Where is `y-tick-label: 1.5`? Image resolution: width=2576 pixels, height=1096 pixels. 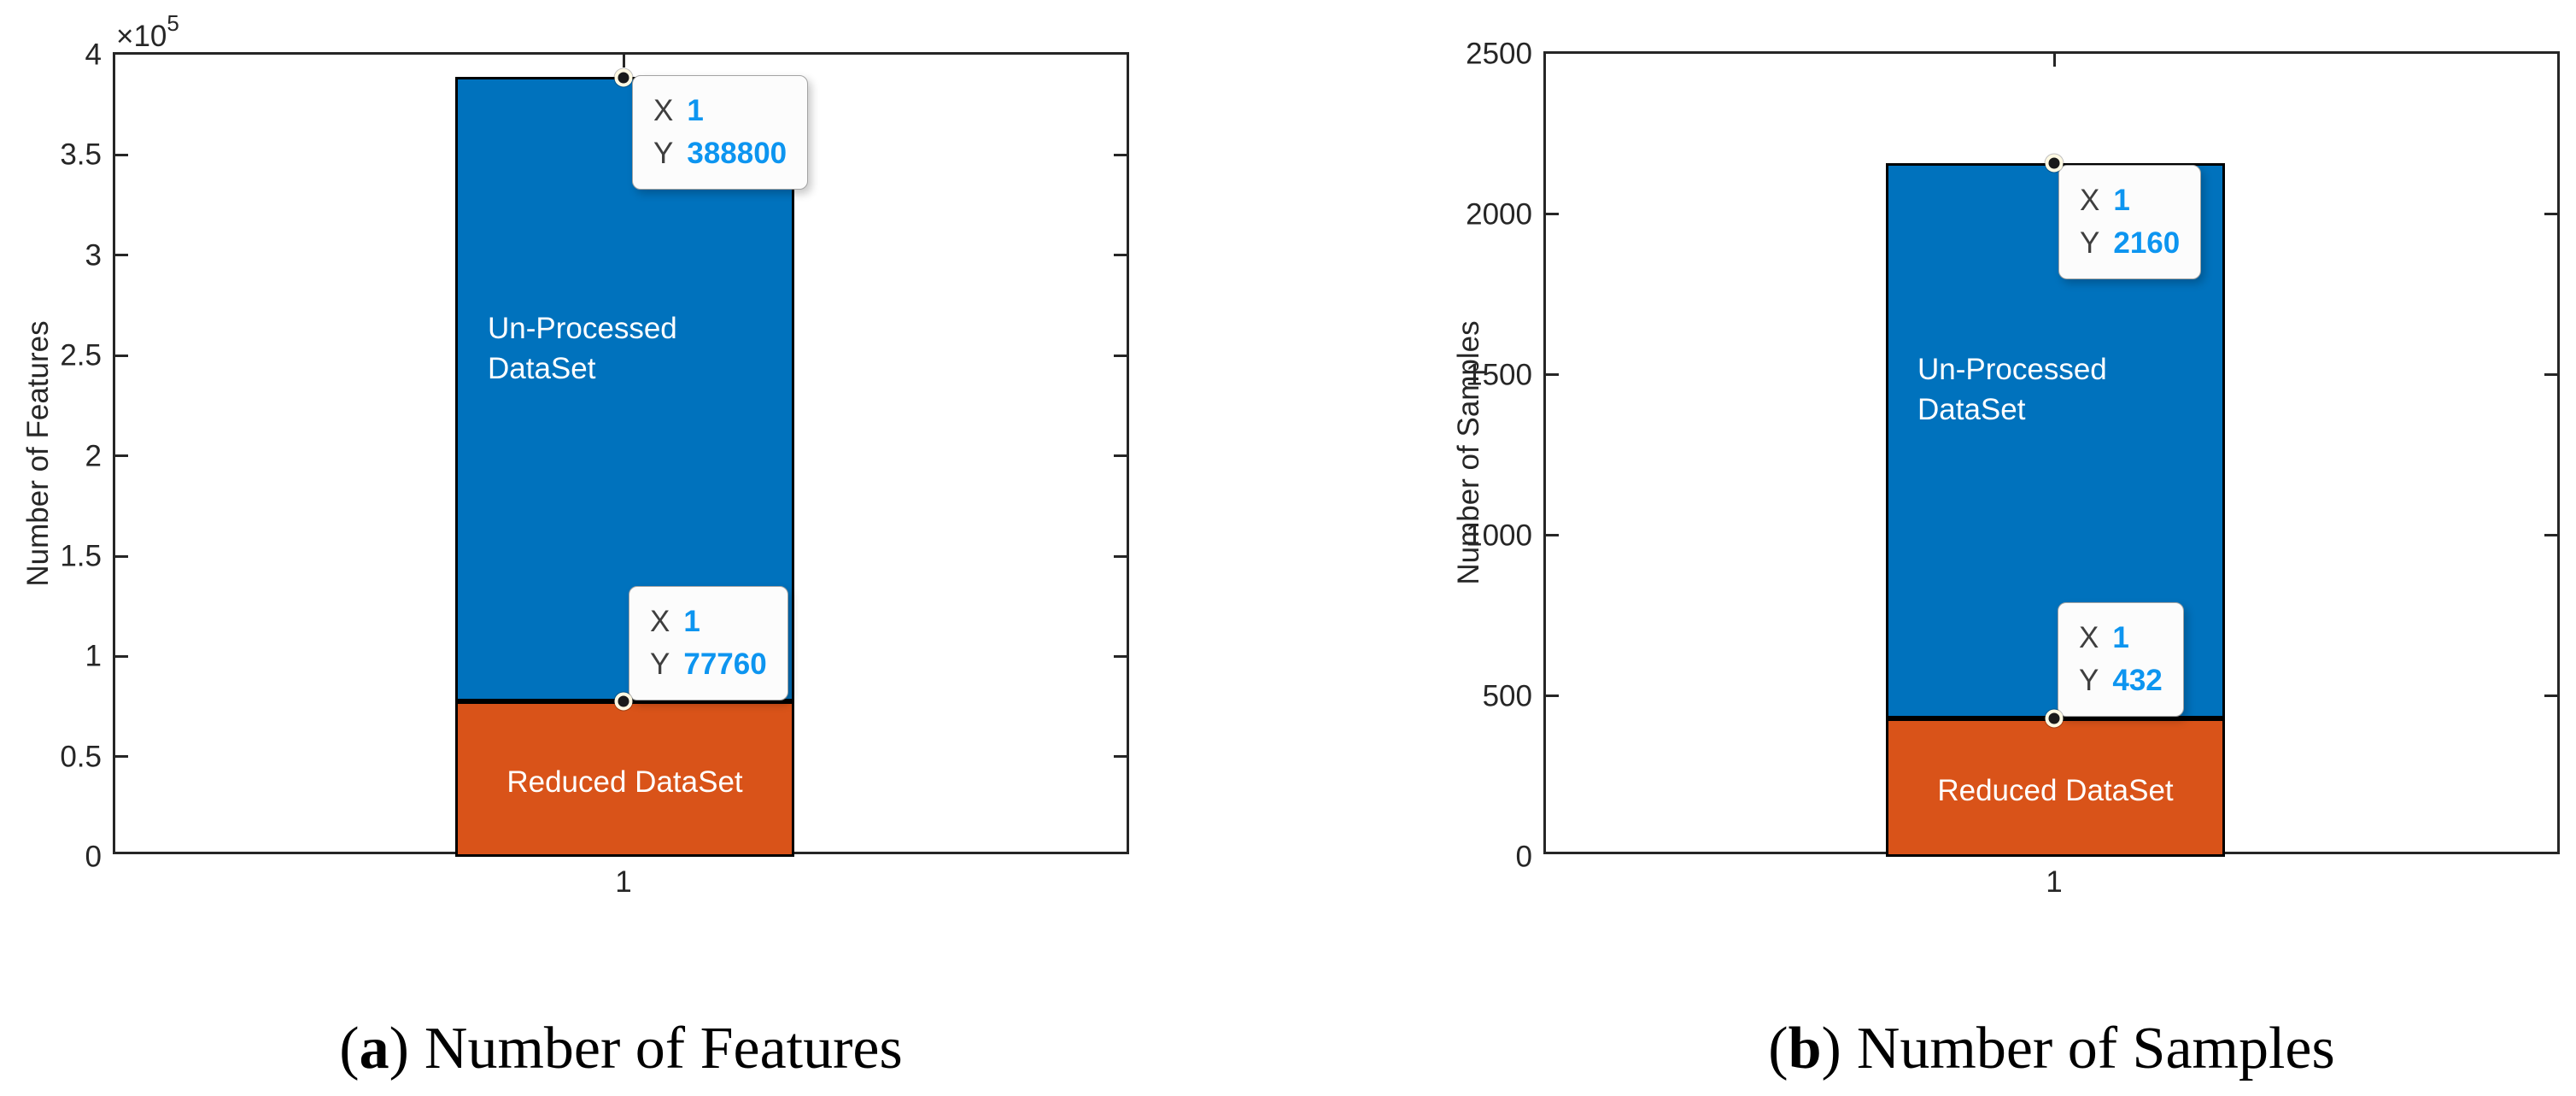 y-tick-label: 1.5 is located at coordinates (81, 556).